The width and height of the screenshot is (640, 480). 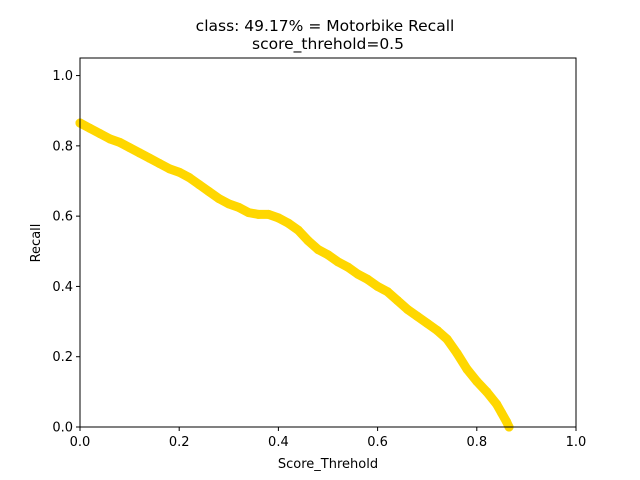 What do you see at coordinates (328, 464) in the screenshot?
I see `x-axis-label: Score_Threhold` at bounding box center [328, 464].